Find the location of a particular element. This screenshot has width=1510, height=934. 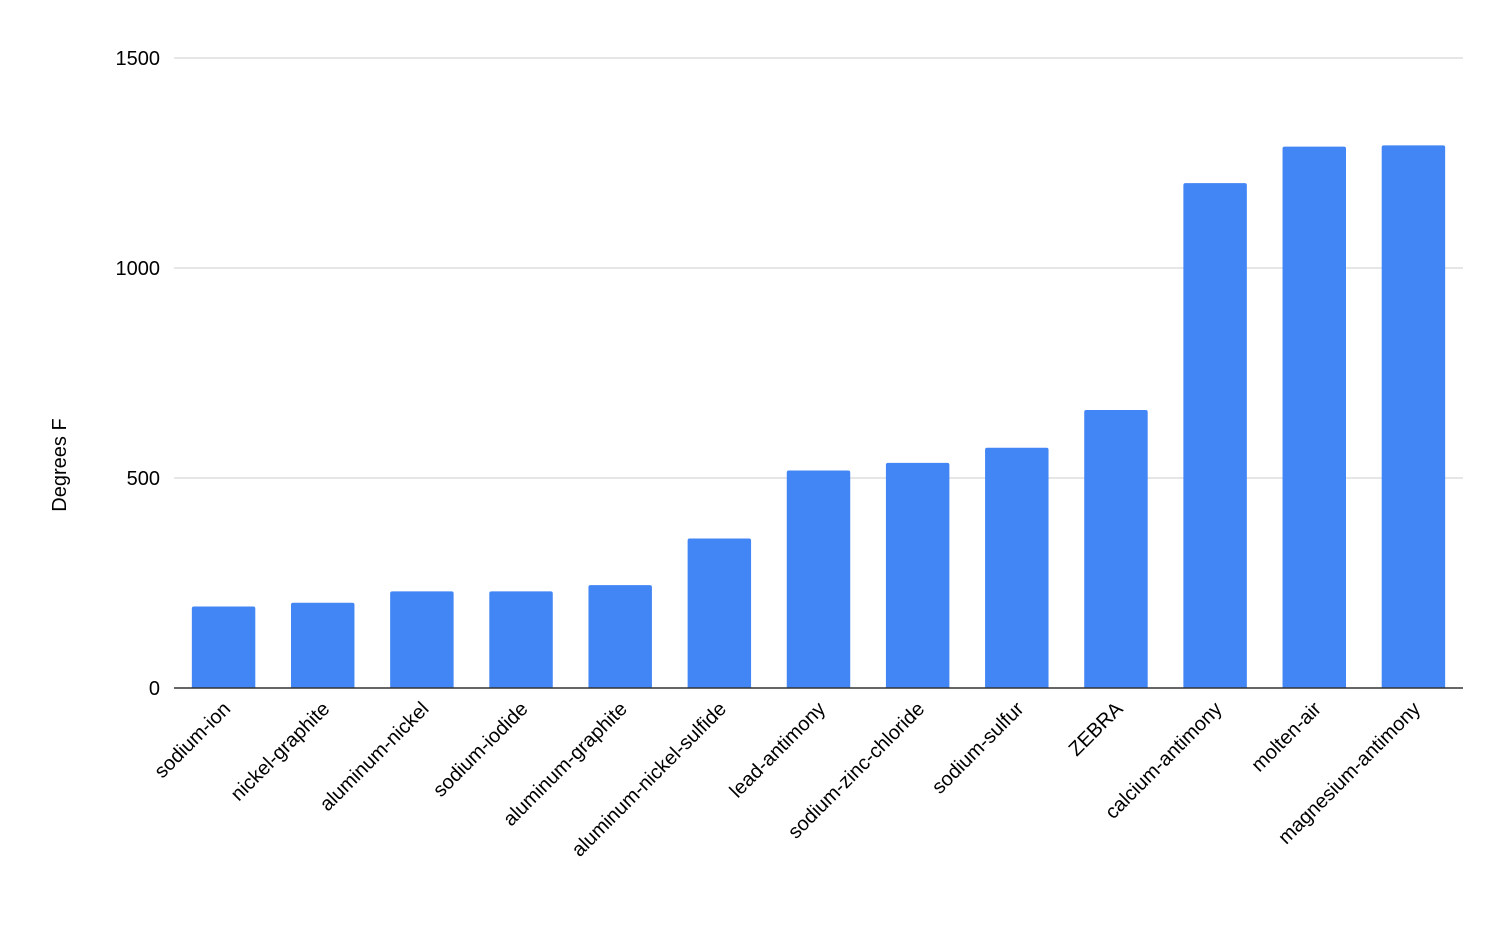

x-tick-label: sodium-sulfur is located at coordinates (978, 748).